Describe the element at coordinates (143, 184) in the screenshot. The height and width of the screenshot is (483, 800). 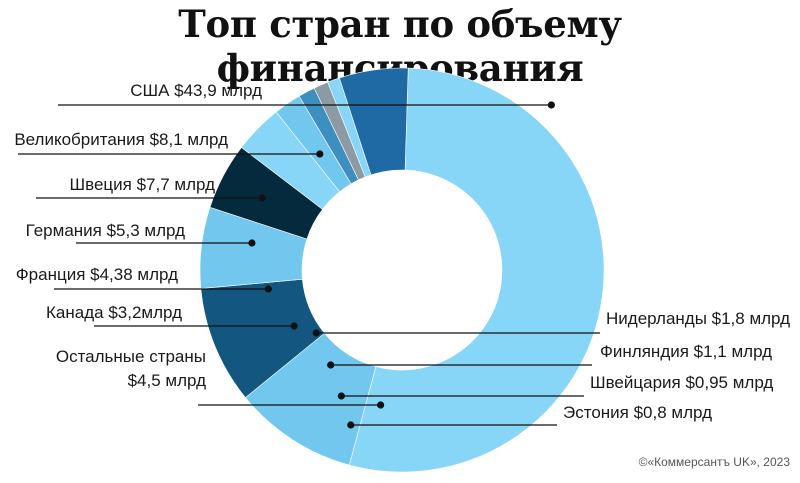
I see `label-швеция: Швеция $7,7 млрд` at that location.